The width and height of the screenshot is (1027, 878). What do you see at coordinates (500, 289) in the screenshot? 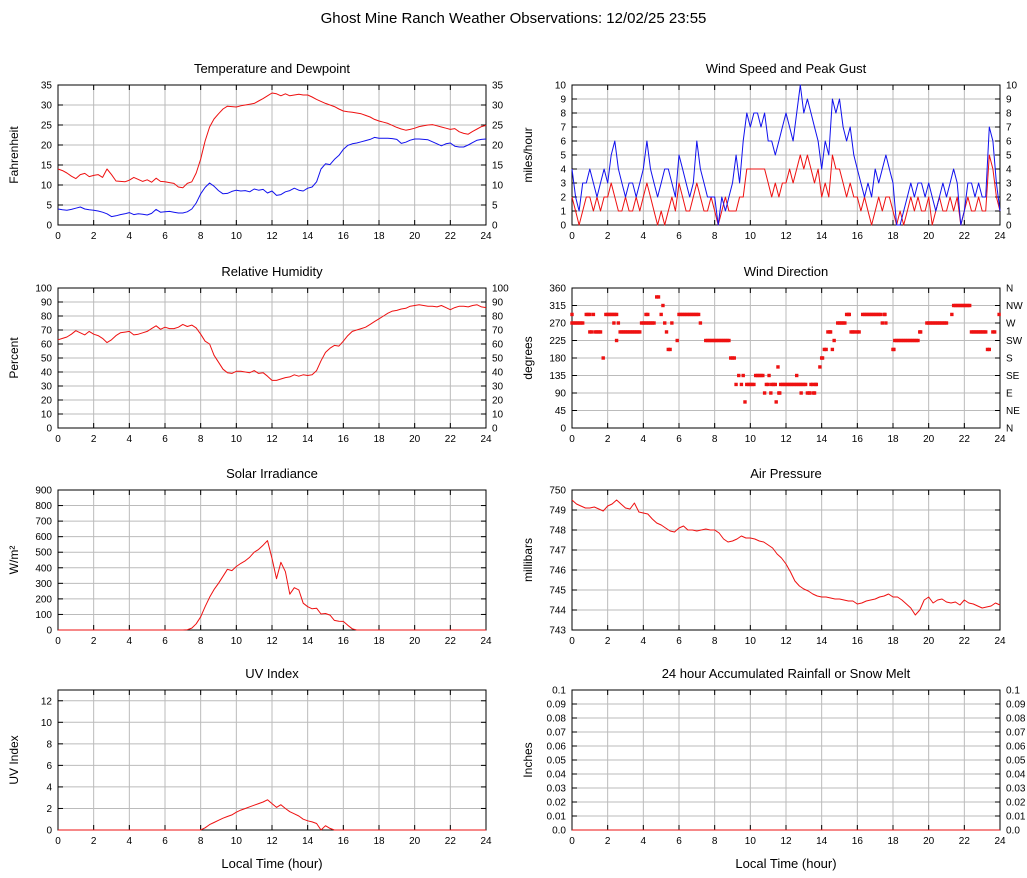
I see `svg-text: 100` at bounding box center [500, 289].